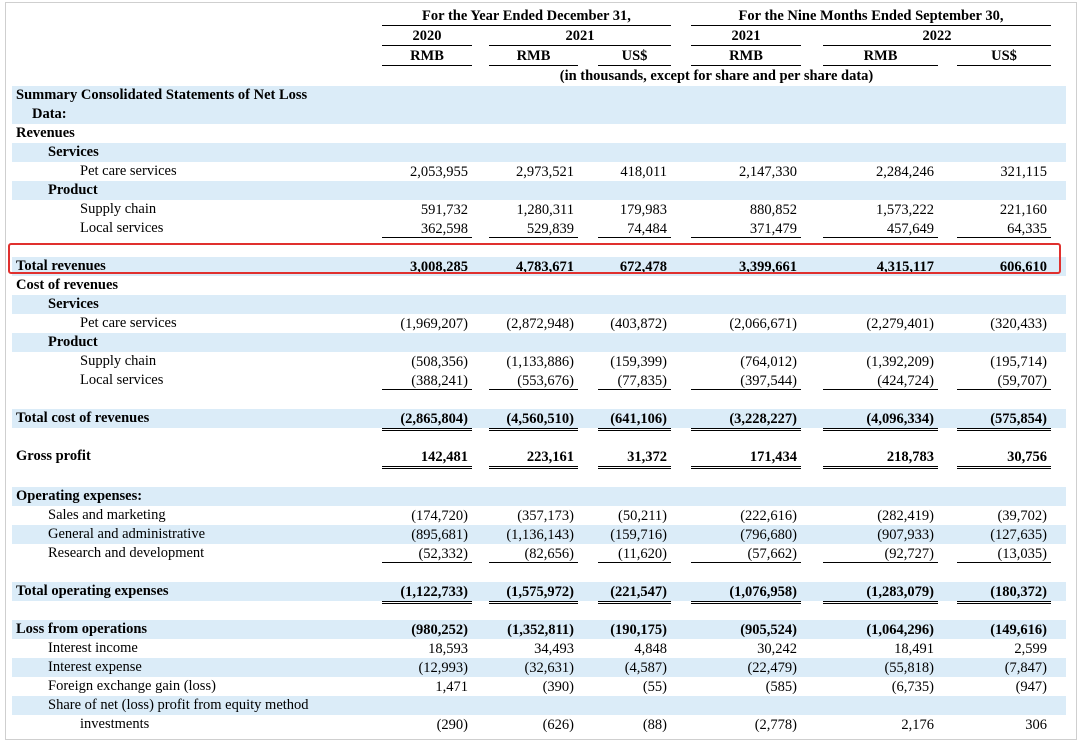 This screenshot has height=743, width=1080. Describe the element at coordinates (634, 420) in the screenshot. I see `table-cell: (641,106)` at that location.